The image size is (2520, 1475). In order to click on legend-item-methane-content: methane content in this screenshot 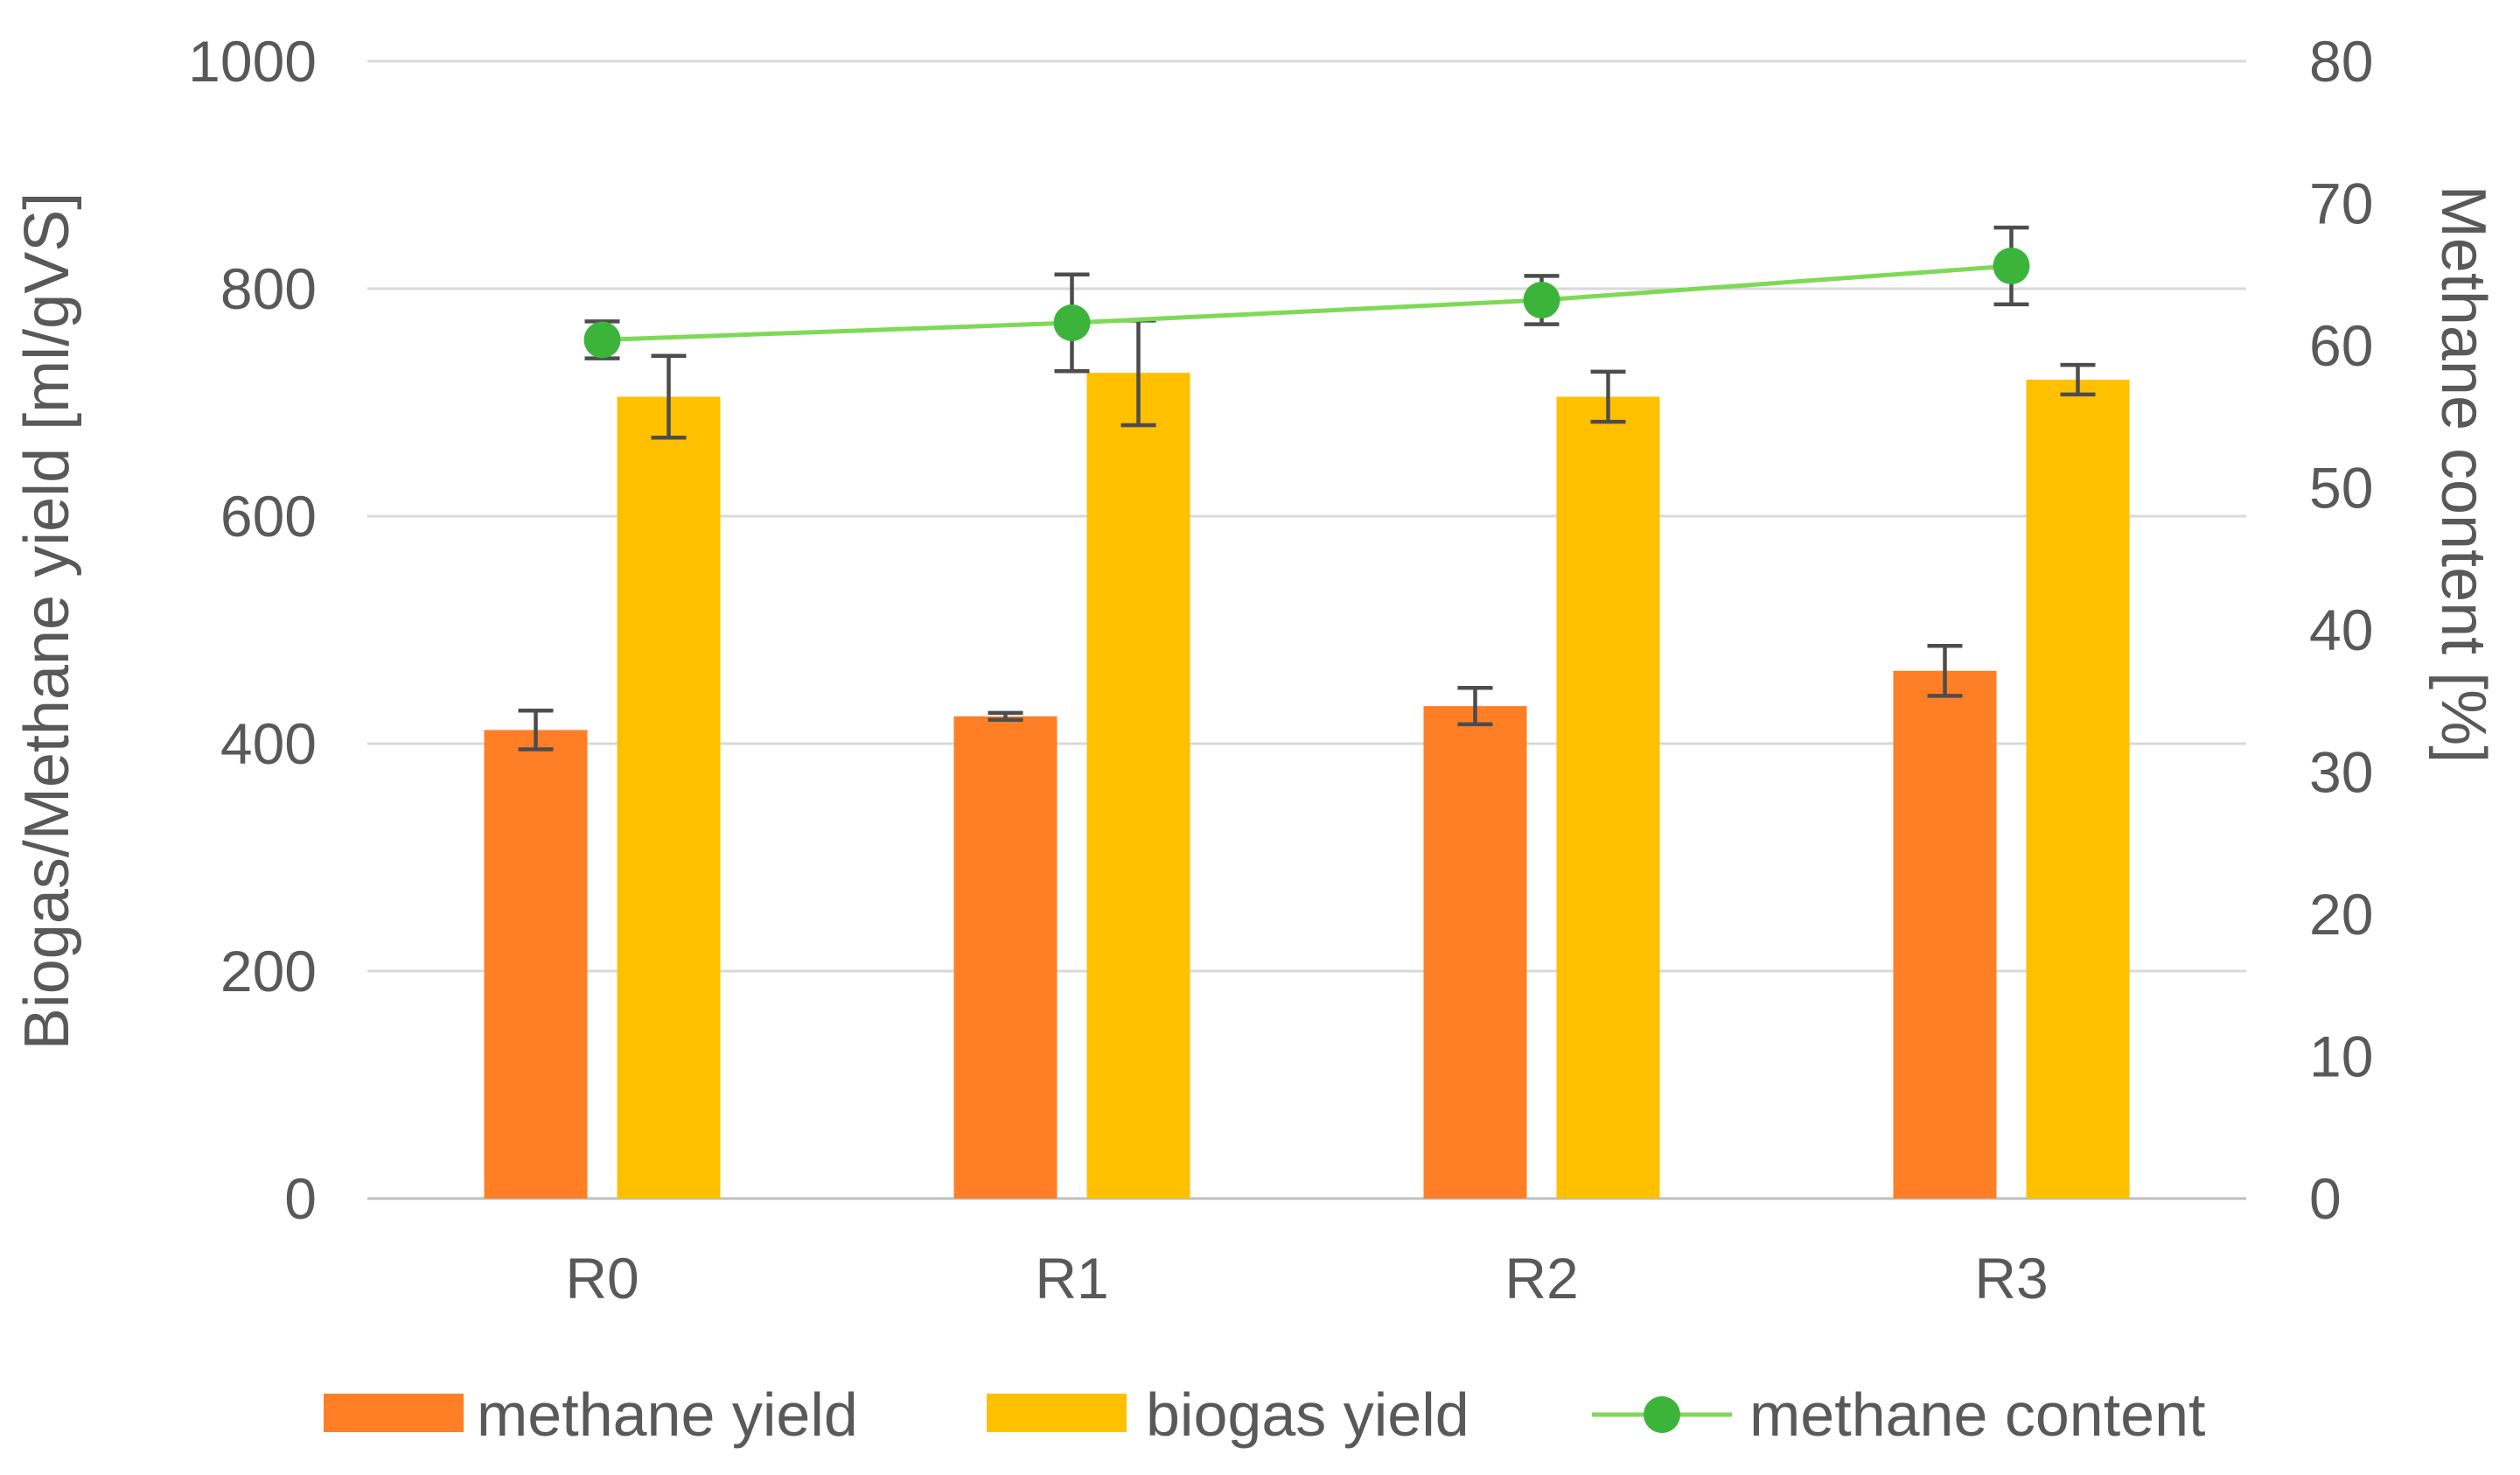, I will do `click(1898, 1415)`.